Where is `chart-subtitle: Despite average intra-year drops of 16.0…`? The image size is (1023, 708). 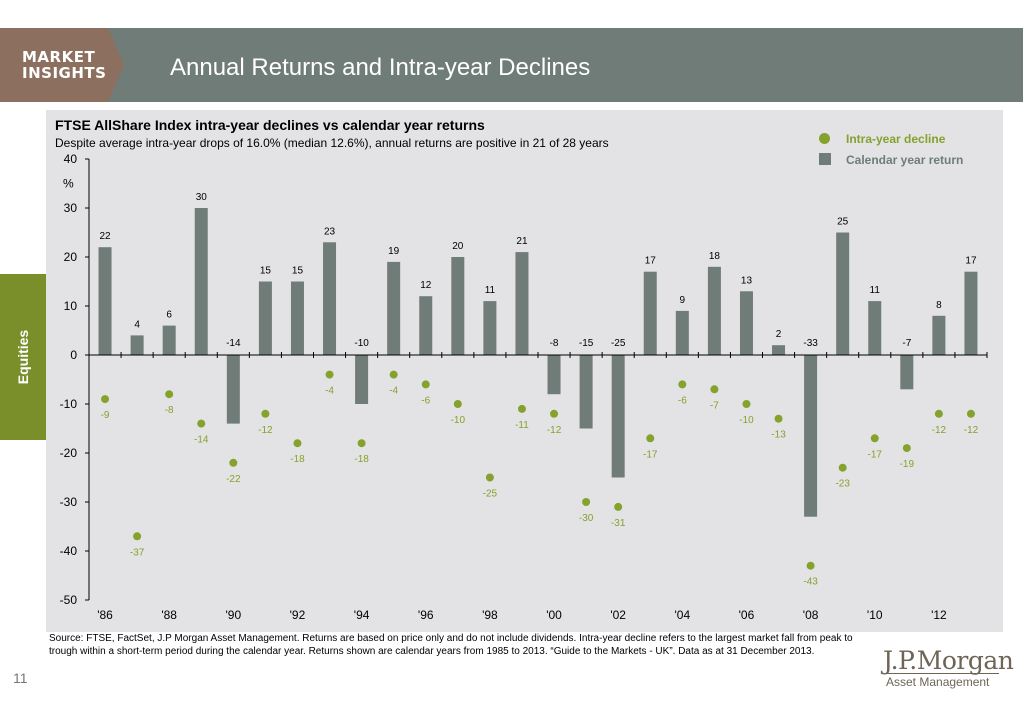 chart-subtitle: Despite average intra-year drops of 16.0… is located at coordinates (332, 143).